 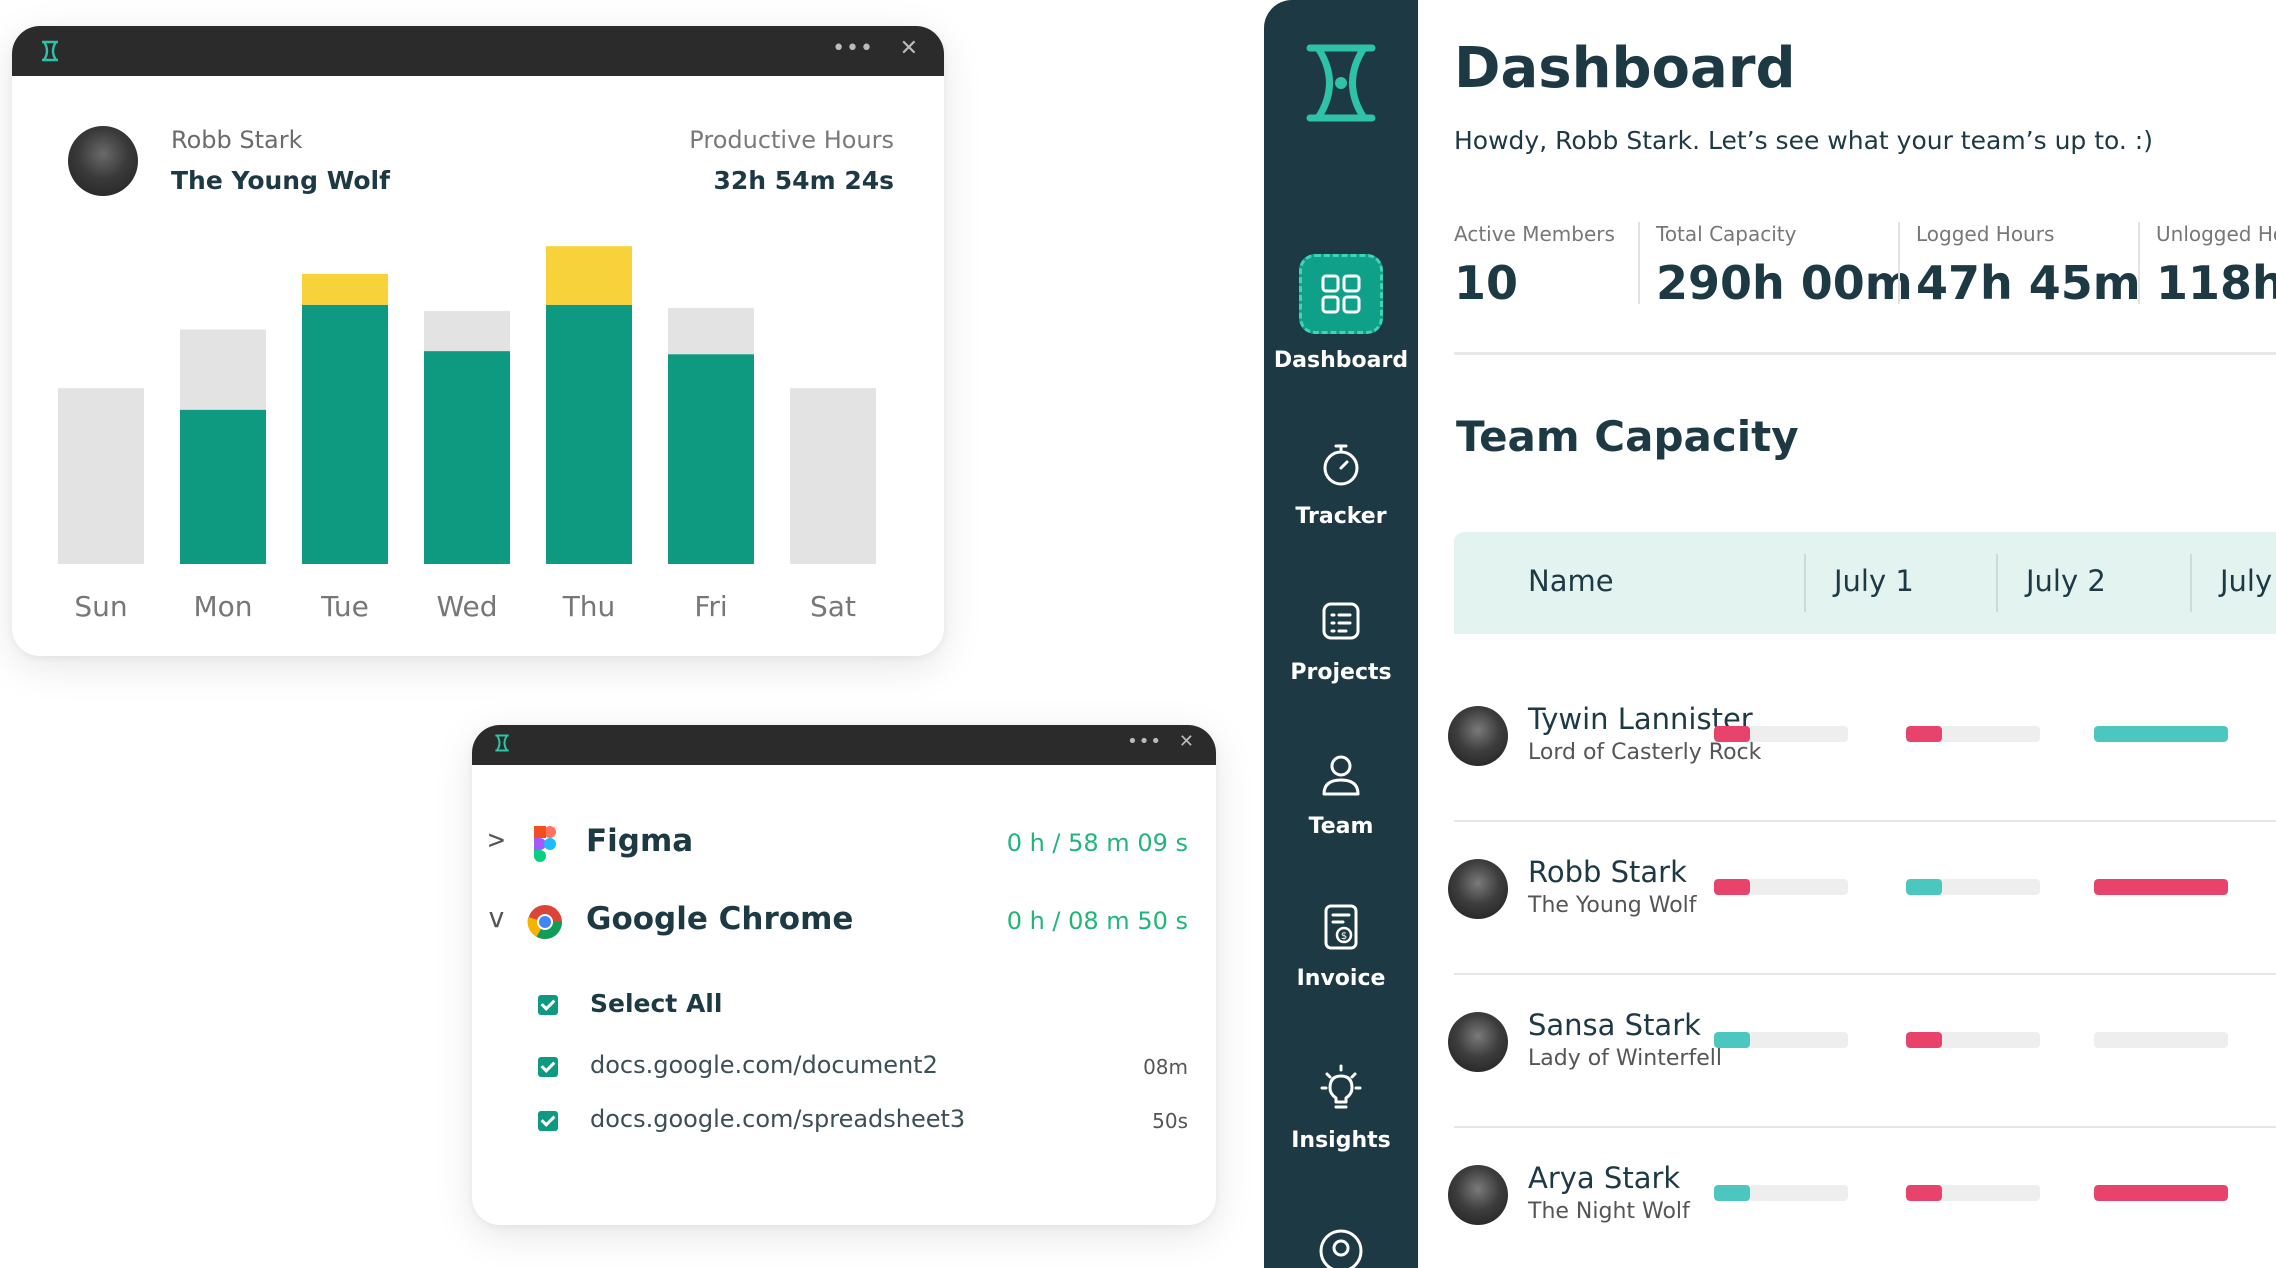 I want to click on stopwatch-icon, so click(x=1341, y=465).